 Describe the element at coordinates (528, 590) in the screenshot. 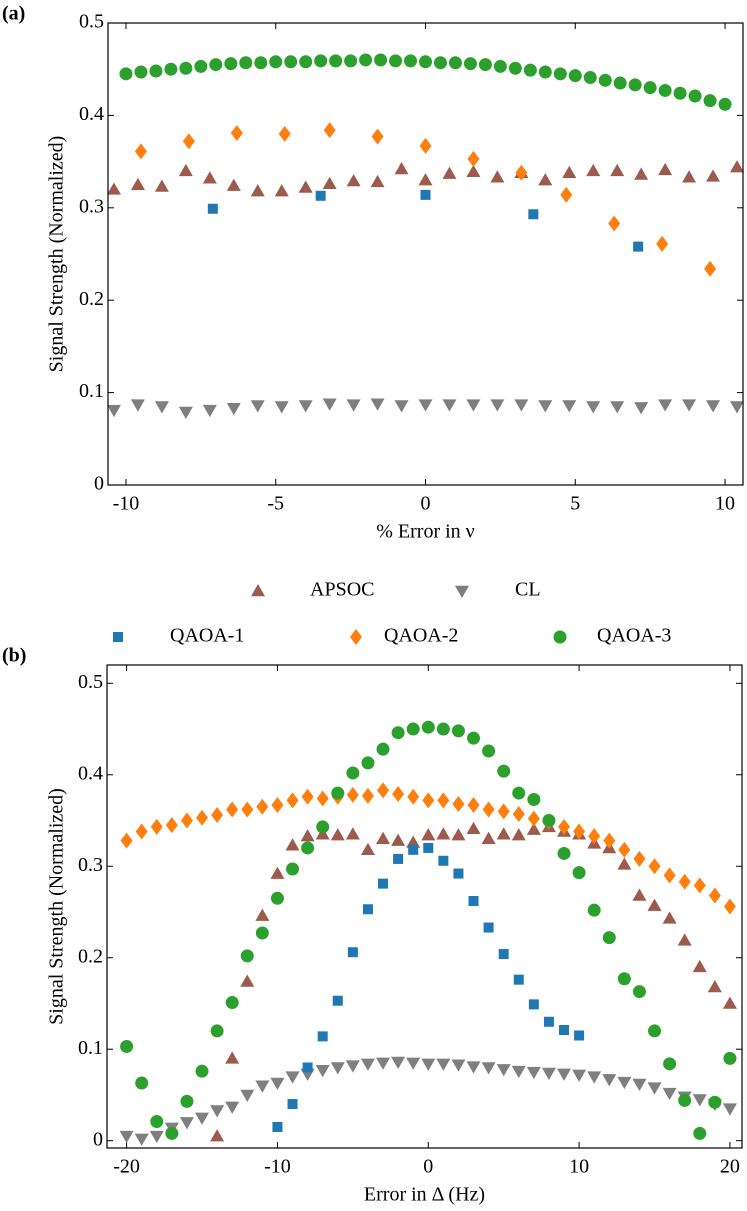

I see `legend-label: CL` at that location.